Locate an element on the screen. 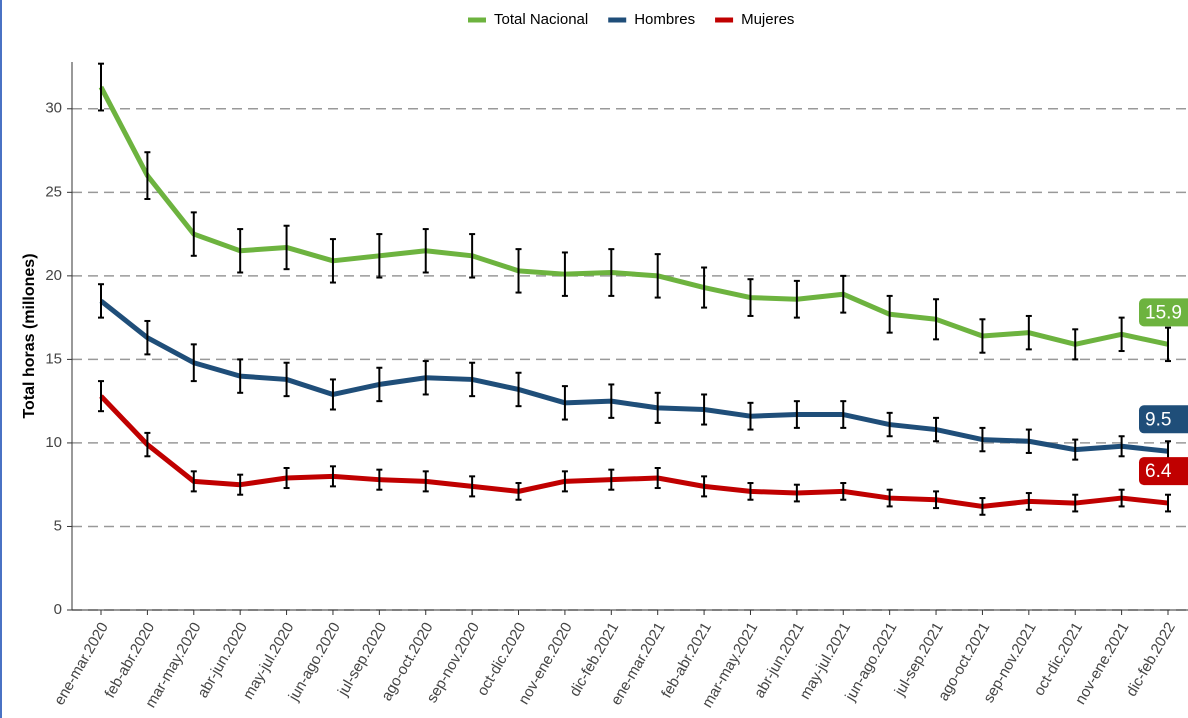  y-tick-label: 10 is located at coordinates (53, 442).